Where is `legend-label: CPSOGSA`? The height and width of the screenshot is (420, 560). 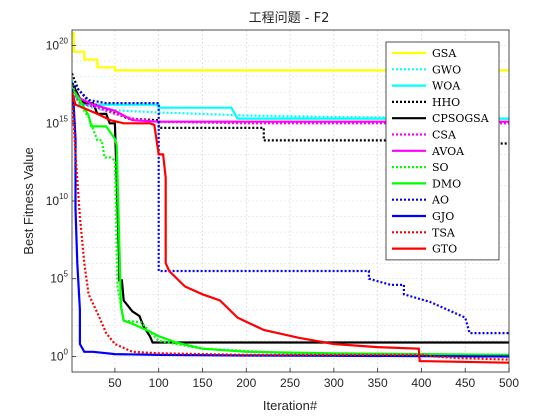
legend-label: CPSOGSA is located at coordinates (461, 118).